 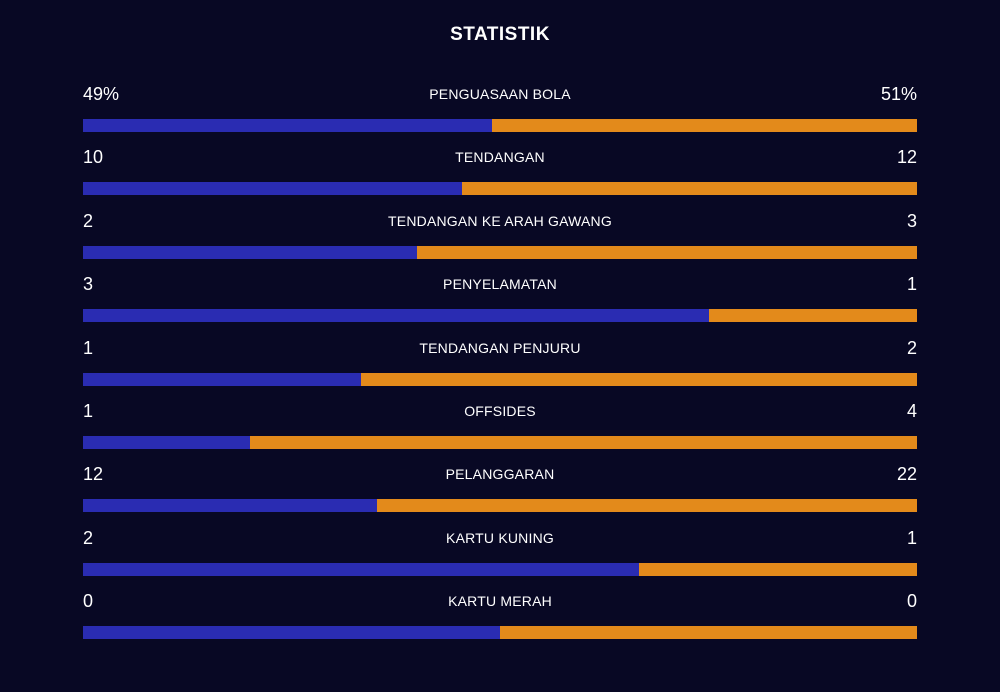 What do you see at coordinates (911, 601) in the screenshot?
I see `away-value: 0` at bounding box center [911, 601].